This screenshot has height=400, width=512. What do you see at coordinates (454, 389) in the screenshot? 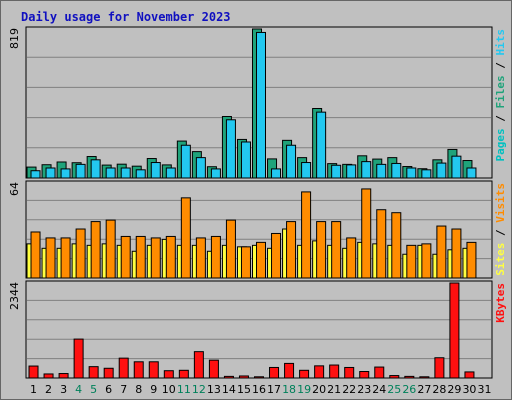
I see `x-tick-label-day-29: 29` at bounding box center [454, 389].